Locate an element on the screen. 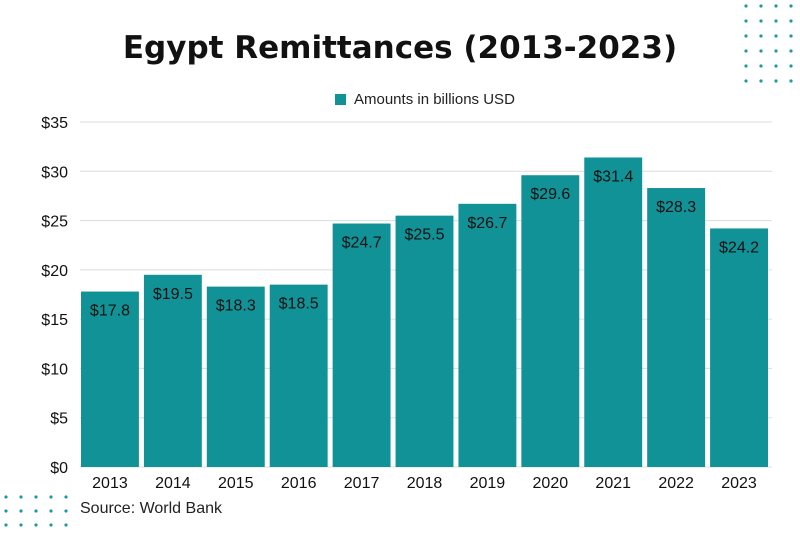  x-tick-label: 2021 is located at coordinates (613, 483).